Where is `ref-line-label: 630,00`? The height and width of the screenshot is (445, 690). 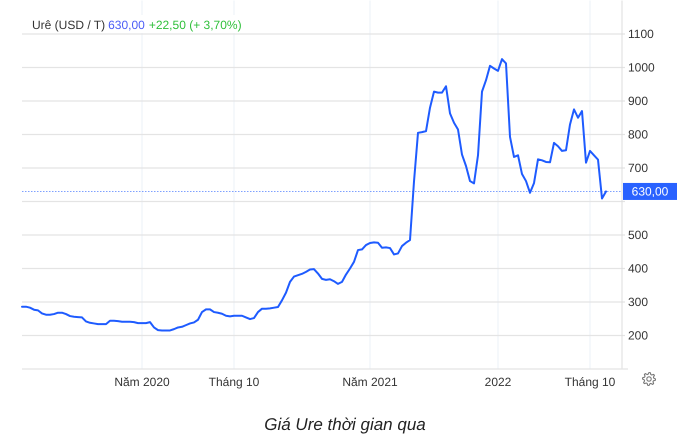 ref-line-label: 630,00 is located at coordinates (650, 191).